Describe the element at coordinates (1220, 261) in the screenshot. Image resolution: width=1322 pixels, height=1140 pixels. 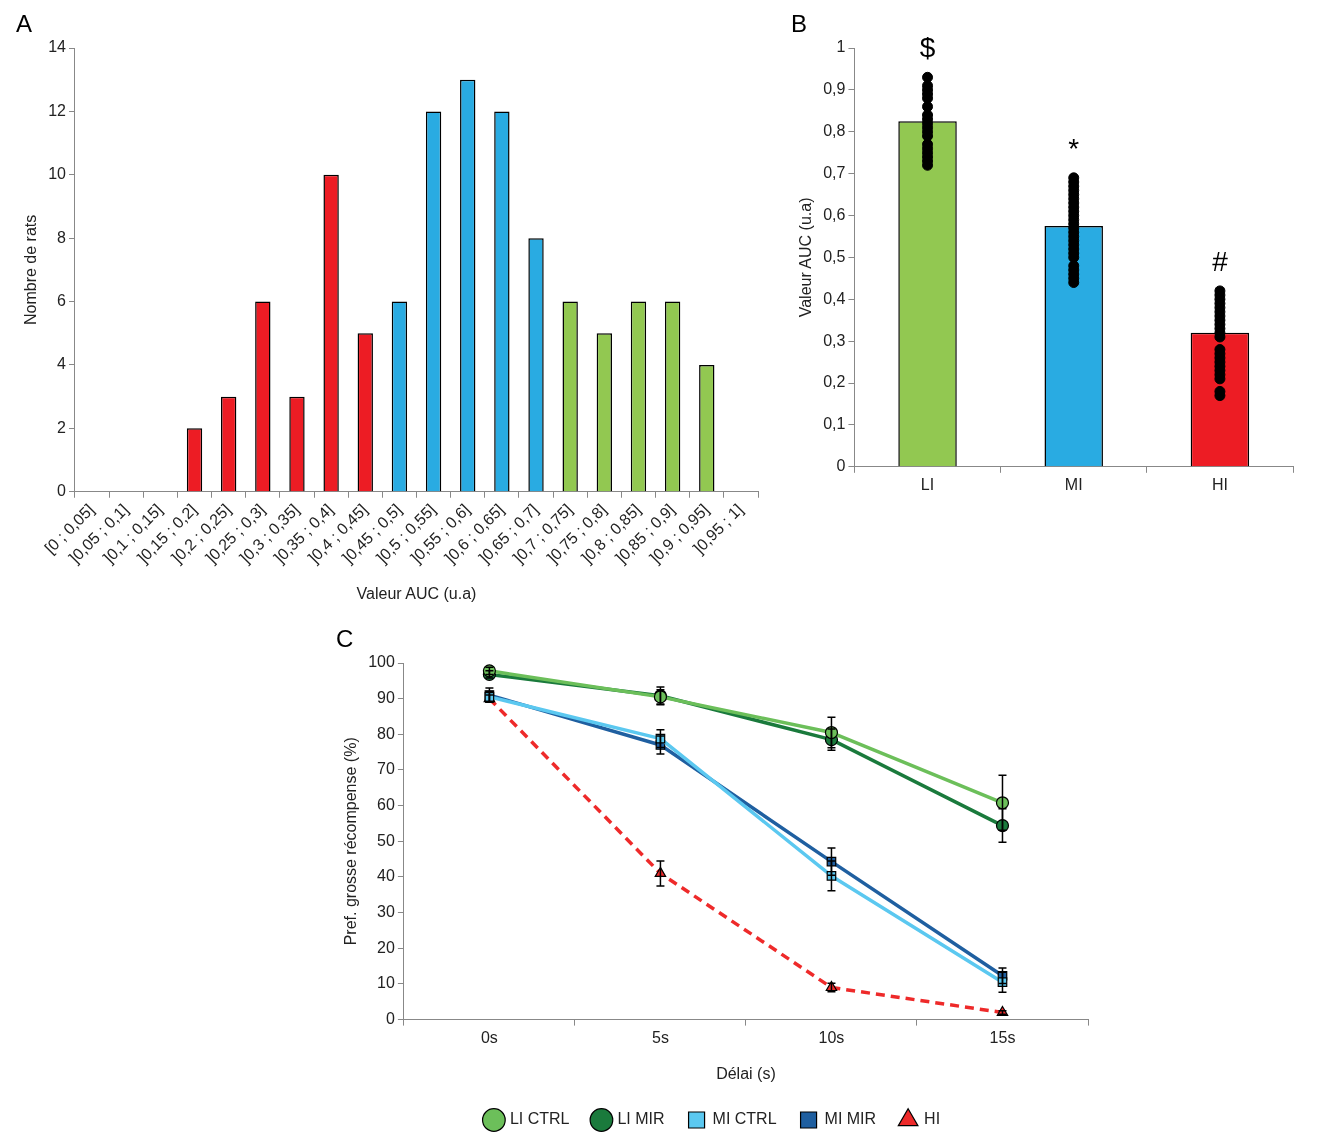
I see `annotation: #` at that location.